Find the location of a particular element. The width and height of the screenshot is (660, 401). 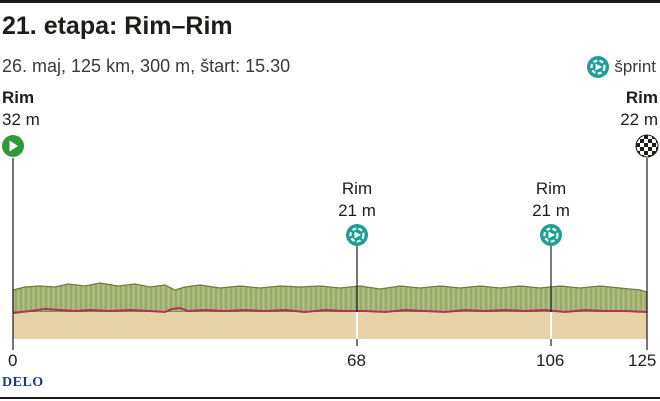

finish-checkered-icon is located at coordinates (647, 146).